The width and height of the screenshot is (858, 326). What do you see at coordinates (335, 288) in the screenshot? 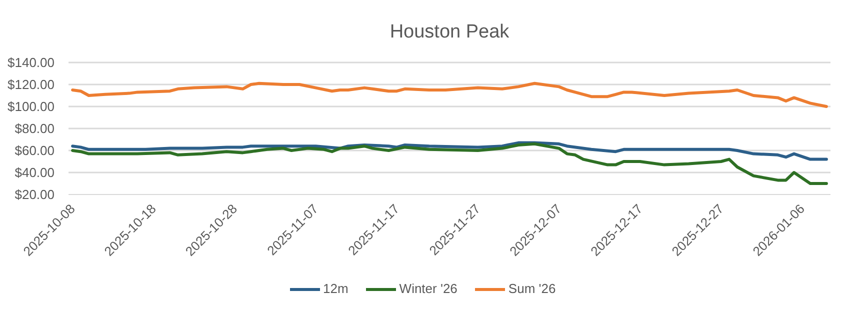
I see `legend-label: 12m` at bounding box center [335, 288].